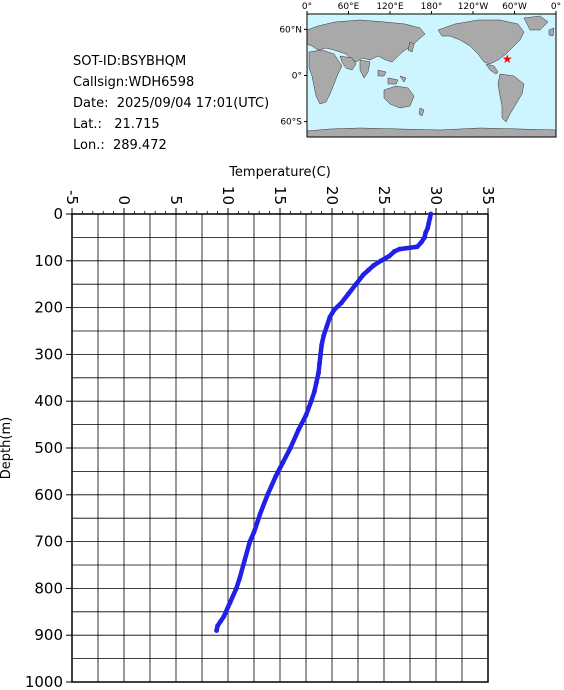 Image resolution: width=564 pixels, height=690 pixels. I want to click on central-america-landmass, so click(492, 69).